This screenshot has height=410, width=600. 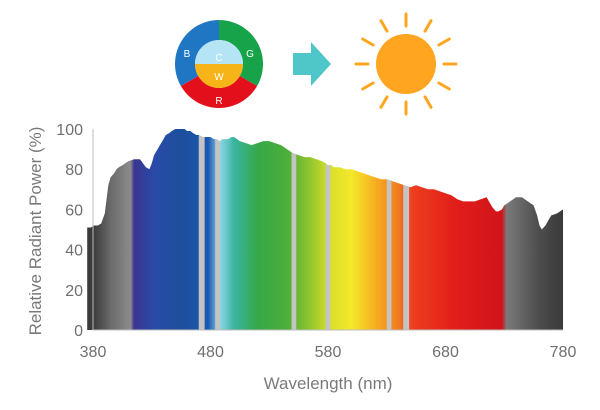 What do you see at coordinates (218, 58) in the screenshot?
I see `wheel-label-c: C` at bounding box center [218, 58].